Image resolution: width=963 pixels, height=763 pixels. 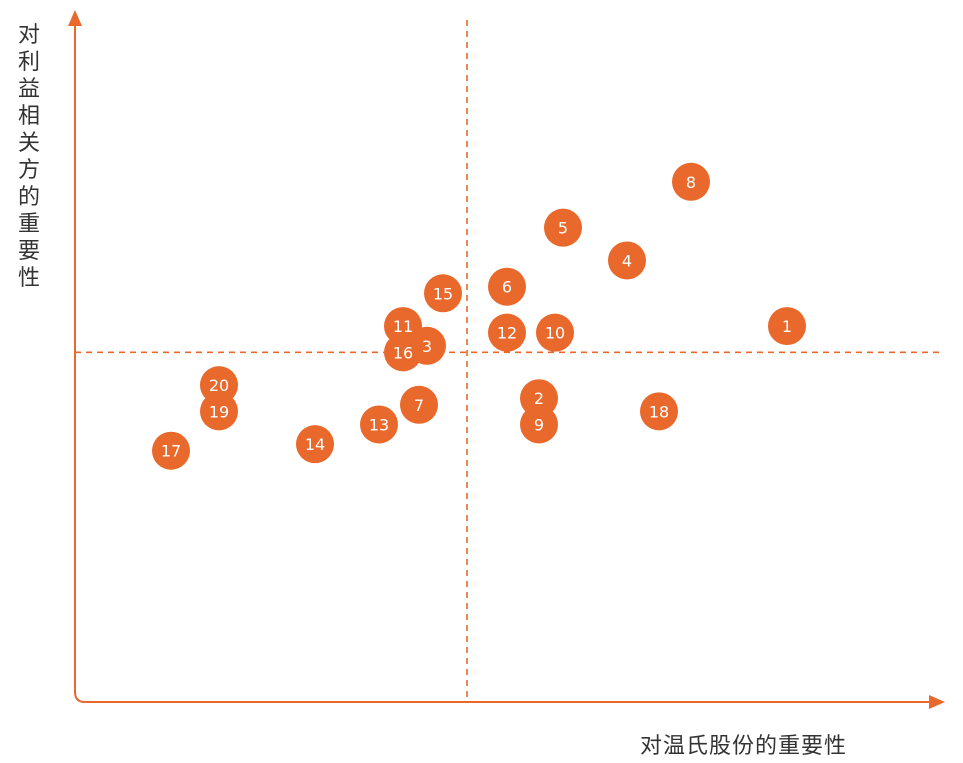 I want to click on x-axis-label: 对温氏股份的重要性, so click(x=744, y=746).